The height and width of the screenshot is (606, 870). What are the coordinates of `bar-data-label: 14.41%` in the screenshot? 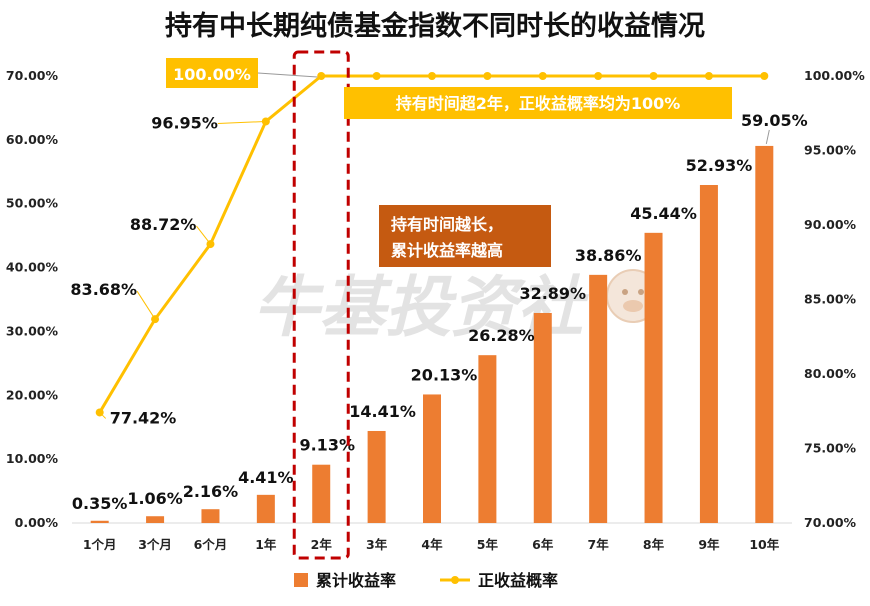 It's located at (382, 411).